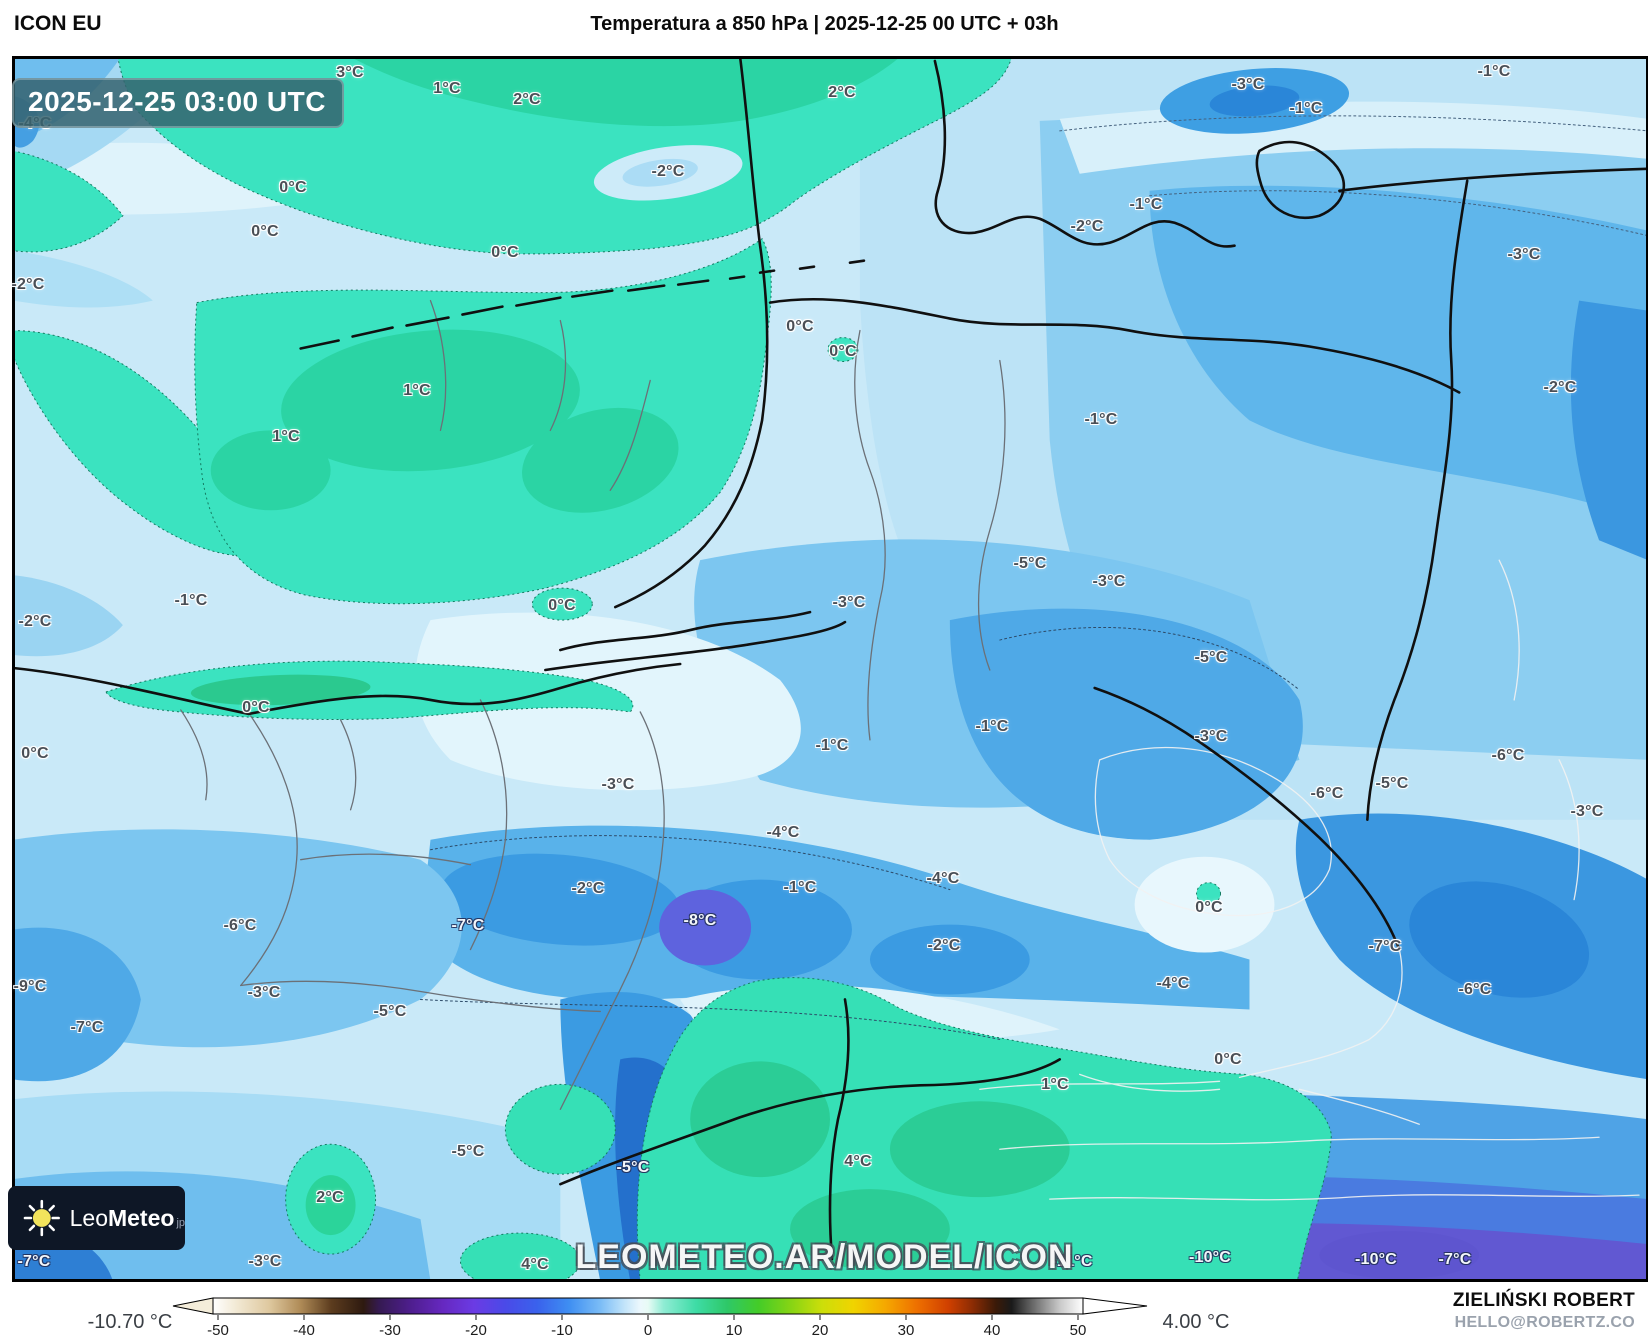 The image size is (1649, 1338). I want to click on colorbar-ticks: -50 -40 -30 -20 -10 0 10 20 30 40 50, so click(646, 1326).